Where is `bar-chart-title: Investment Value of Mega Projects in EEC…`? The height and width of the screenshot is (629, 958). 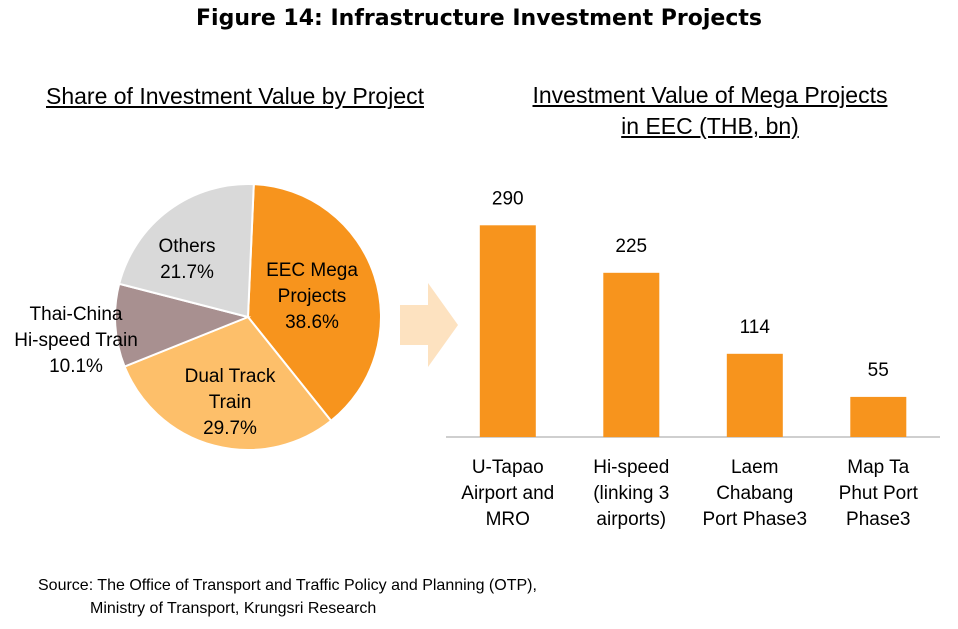 bar-chart-title: Investment Value of Mega Projects in EEC… is located at coordinates (710, 111).